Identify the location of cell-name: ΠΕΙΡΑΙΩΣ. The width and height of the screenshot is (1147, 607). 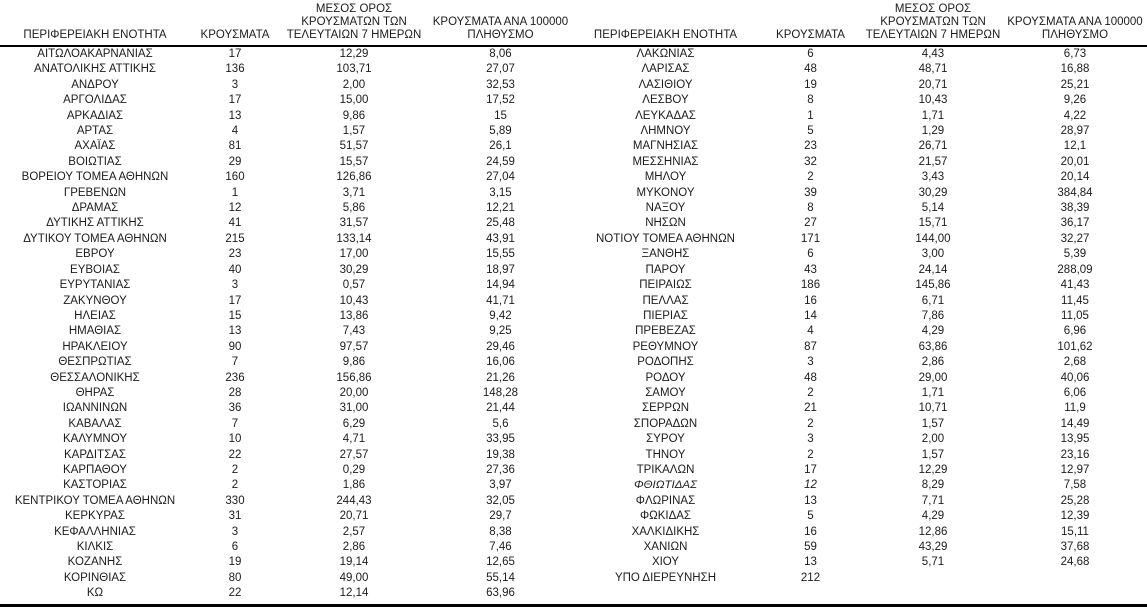
(665, 285).